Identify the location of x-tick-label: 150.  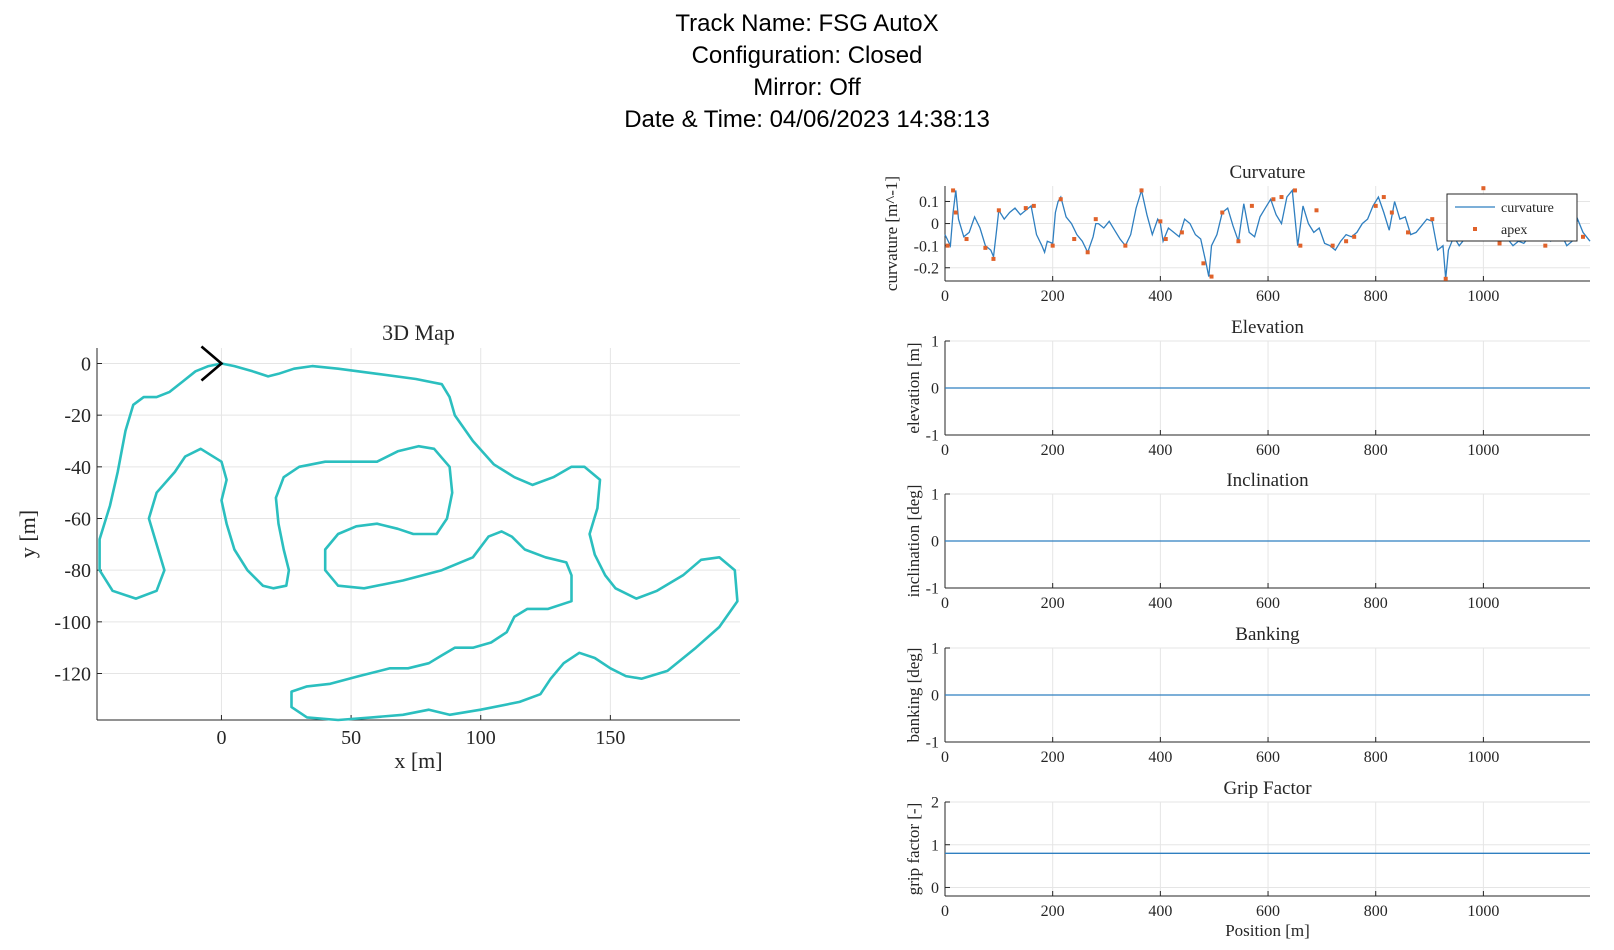
(610, 738).